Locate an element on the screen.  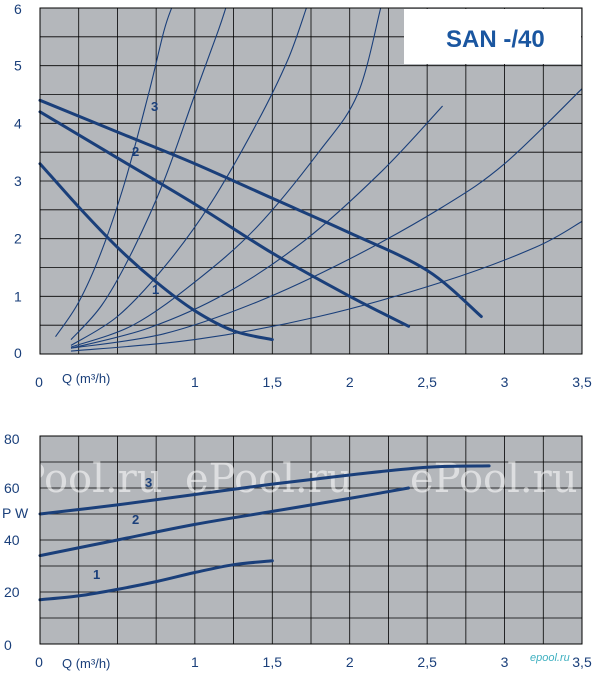
head-chart-title-box is located at coordinates (492, 36).